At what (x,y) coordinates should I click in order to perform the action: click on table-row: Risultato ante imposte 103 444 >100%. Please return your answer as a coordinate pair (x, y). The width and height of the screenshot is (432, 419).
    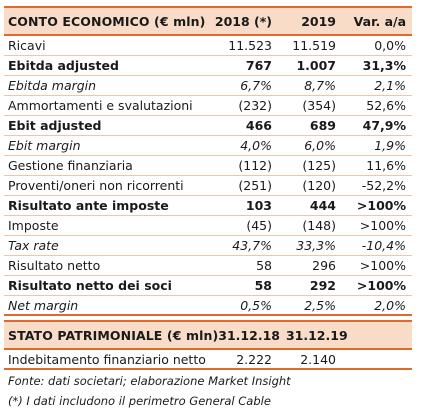
    Looking at the image, I should click on (208, 206).